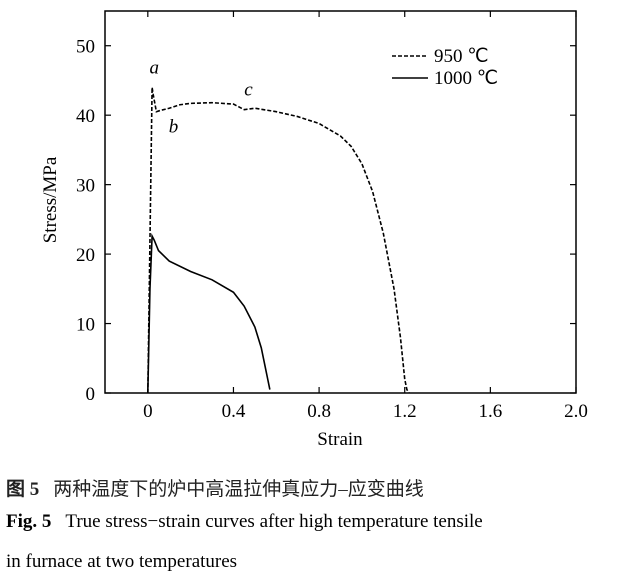 The width and height of the screenshot is (627, 583). Describe the element at coordinates (85, 116) in the screenshot. I see `y-tick-label: 40` at that location.